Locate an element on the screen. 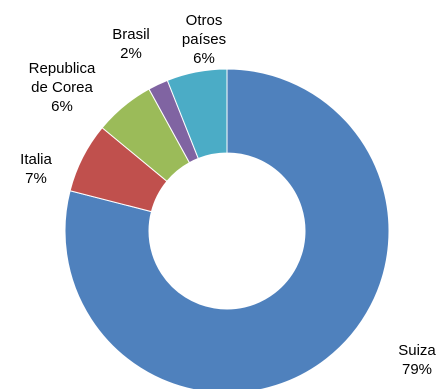 This screenshot has width=443, height=389. slice-otros-paises is located at coordinates (197, 114).